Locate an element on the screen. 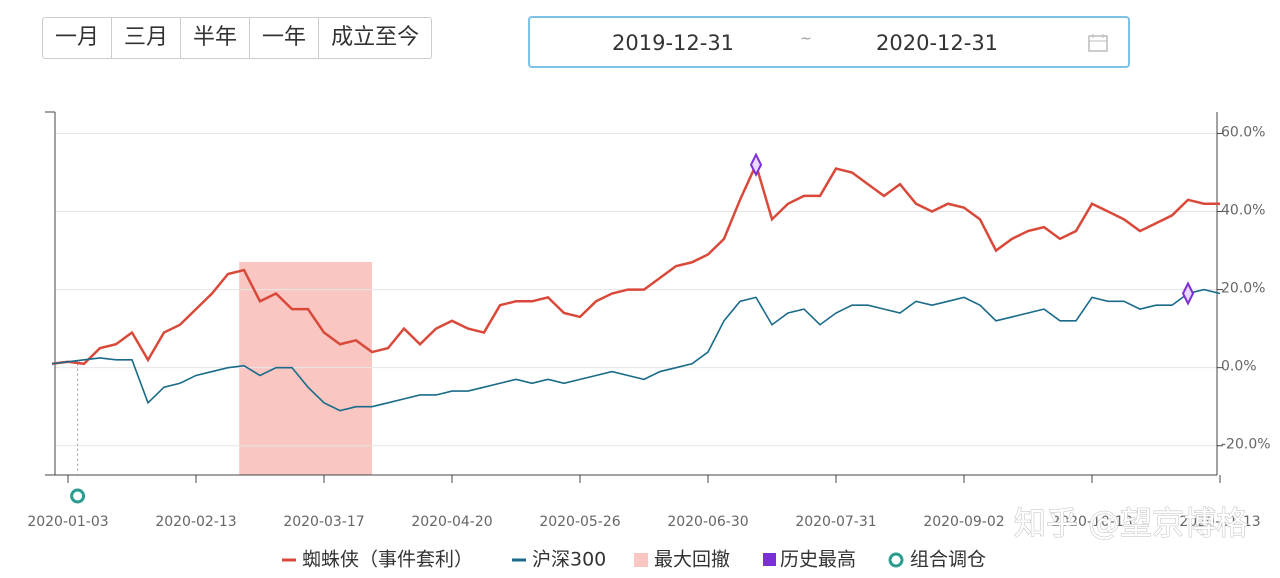 The image size is (1280, 578). calendar-icon is located at coordinates (1098, 43).